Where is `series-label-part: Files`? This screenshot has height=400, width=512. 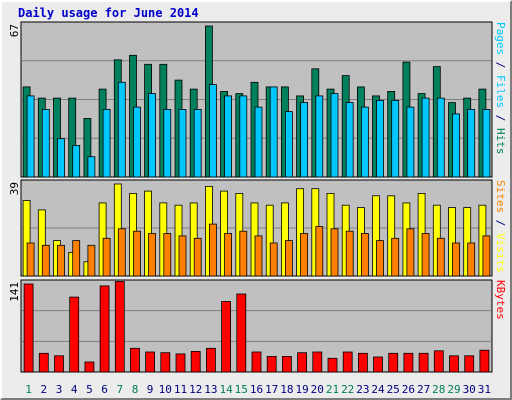
series-label-part: Files is located at coordinates (500, 91).